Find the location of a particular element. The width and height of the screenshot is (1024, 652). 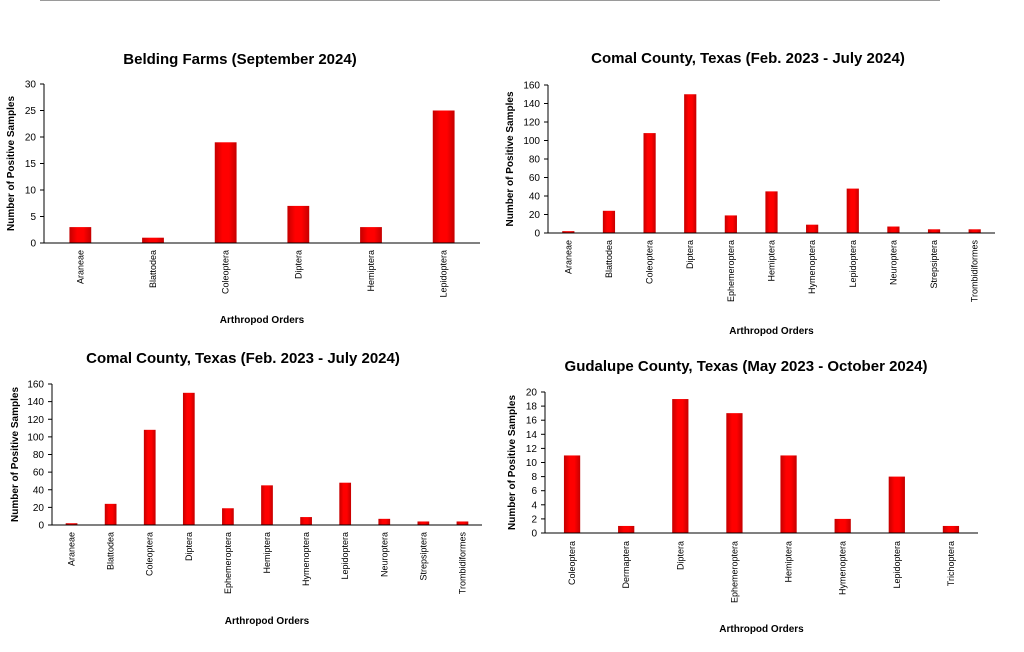

chart-title: Belding Farms (September 2024) is located at coordinates (239, 59).